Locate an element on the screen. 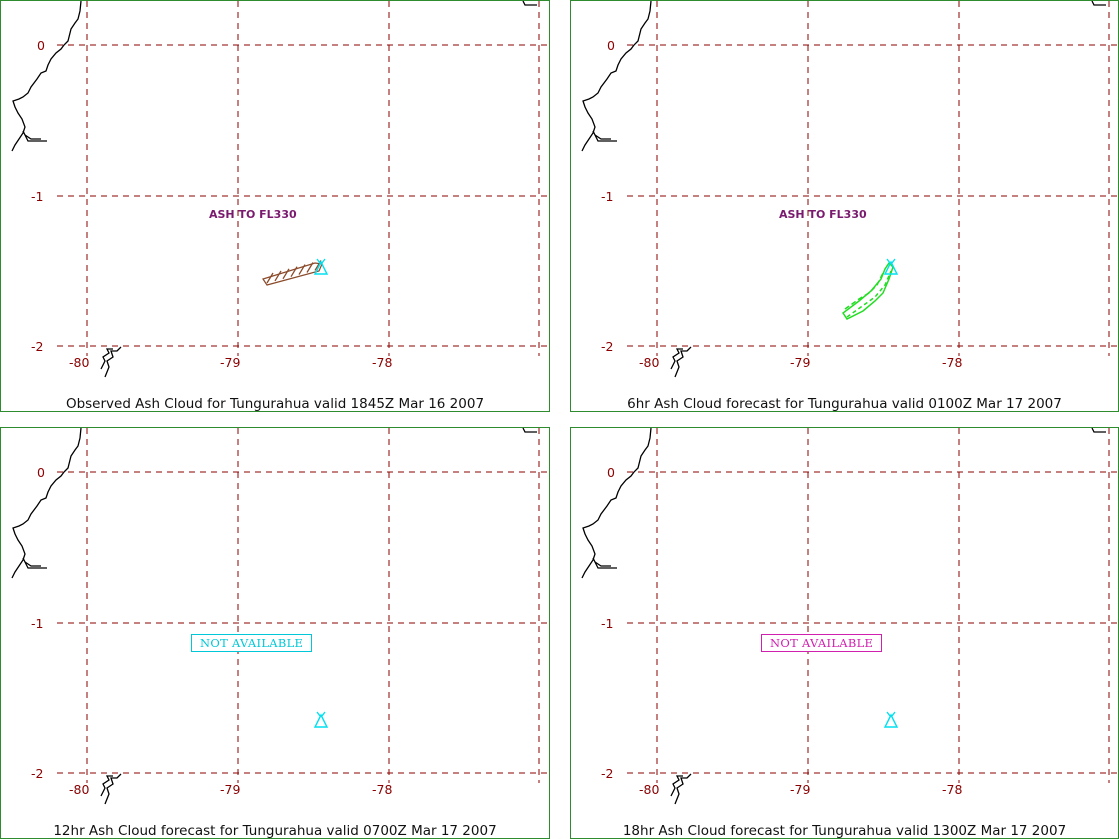  forecast-ash-cloud is located at coordinates (867, 290).